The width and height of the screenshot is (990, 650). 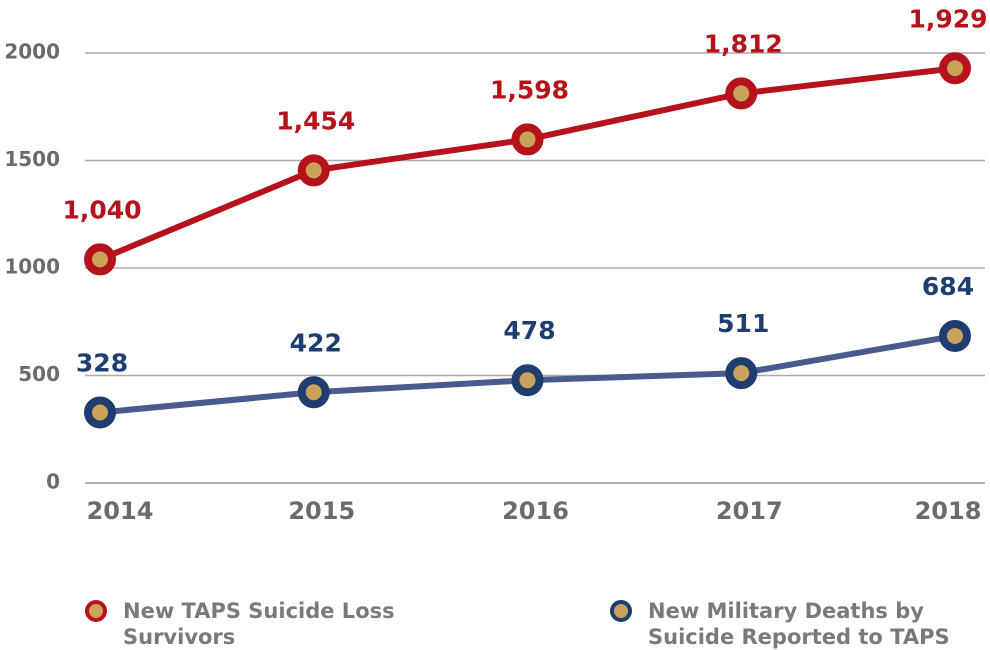 What do you see at coordinates (259, 624) in the screenshot?
I see `legend-label: New TAPS Suicide Loss Survivors` at bounding box center [259, 624].